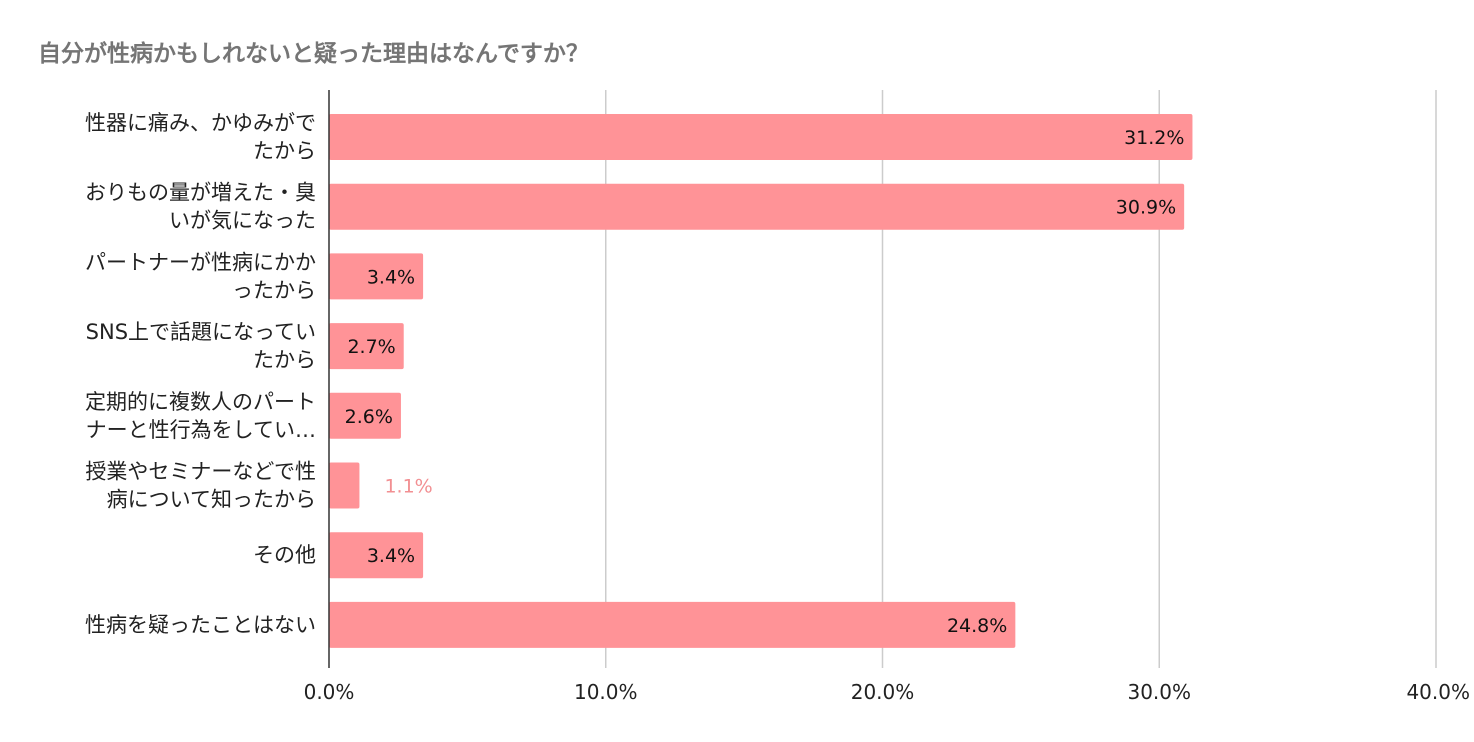 Image resolution: width=1474 pixels, height=742 pixels. Describe the element at coordinates (242, 221) in the screenshot. I see `category-label: いが気になった` at that location.